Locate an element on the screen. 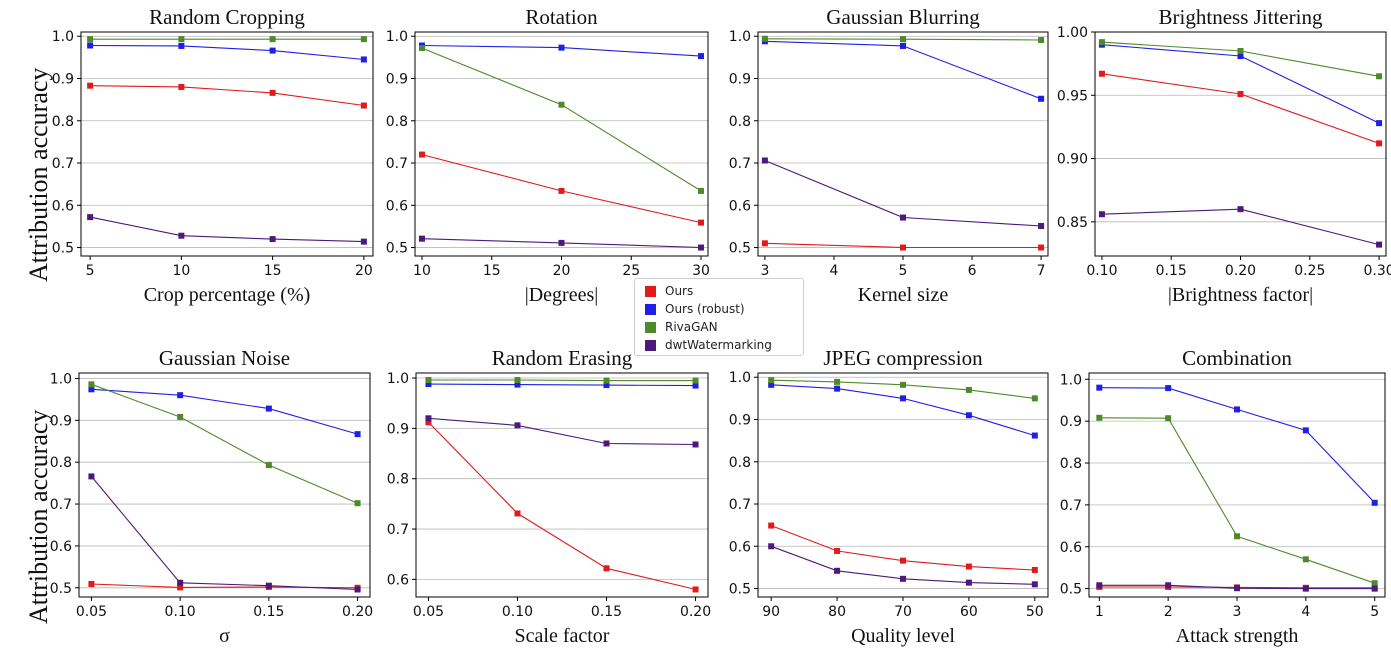 The image size is (1391, 652). chart-title: Gaussian Blurring is located at coordinates (903, 17).